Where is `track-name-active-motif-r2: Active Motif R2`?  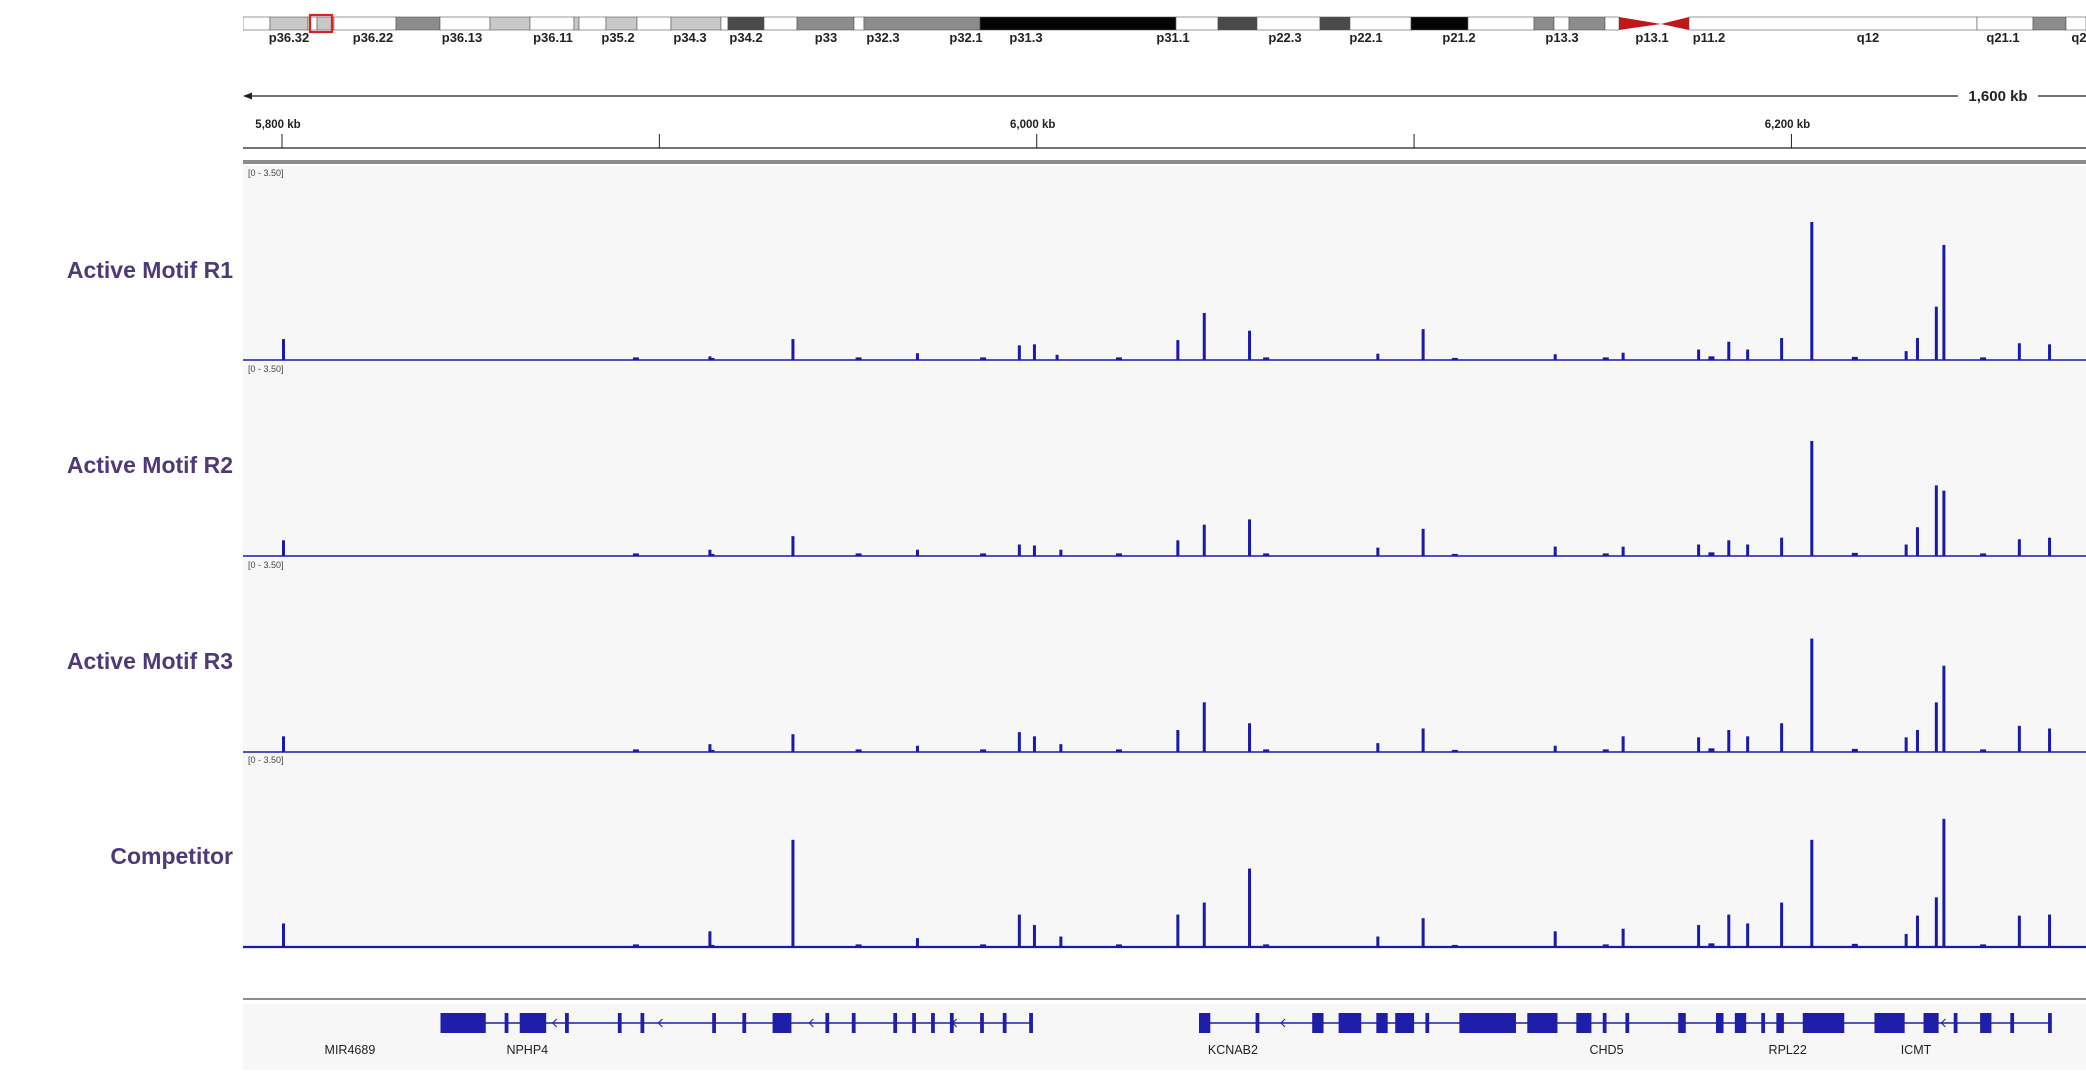 track-name-active-motif-r2: Active Motif R2 is located at coordinates (149, 465).